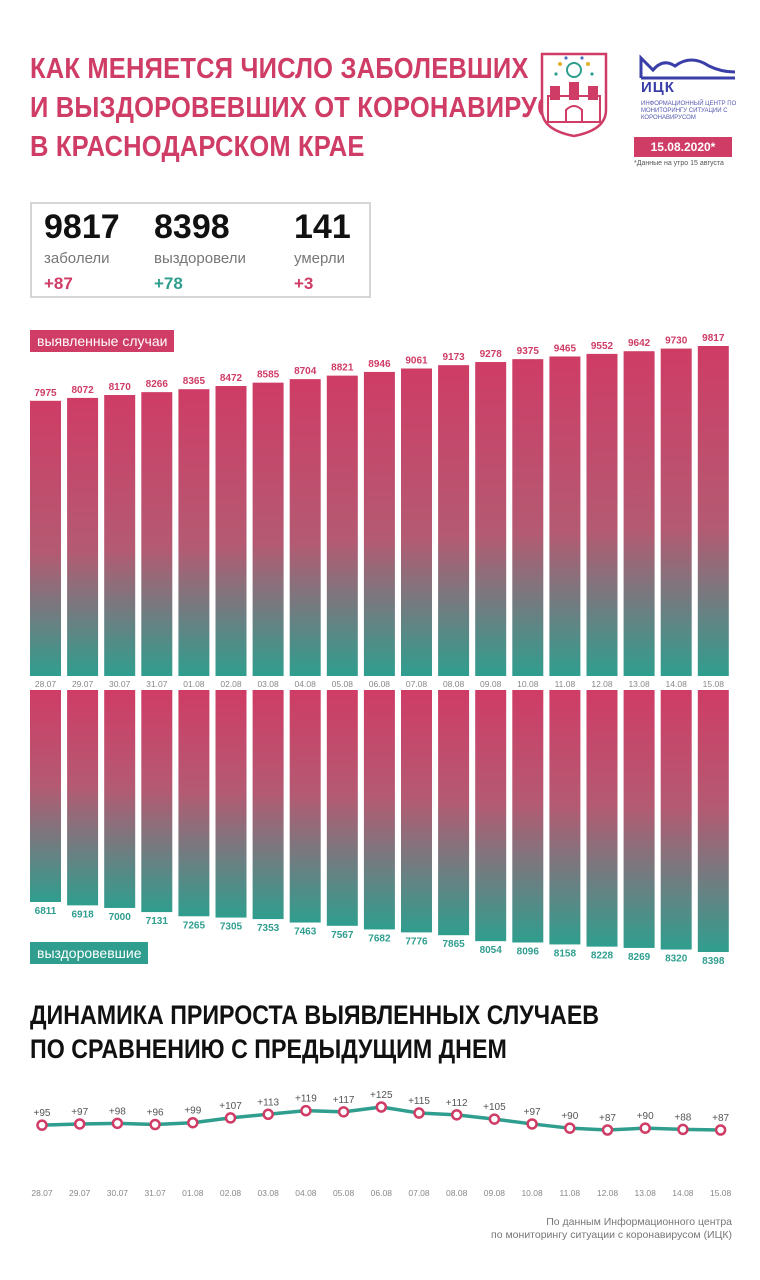 The image size is (760, 1280). I want to click on stat-cases-label: заболели, so click(77, 258).